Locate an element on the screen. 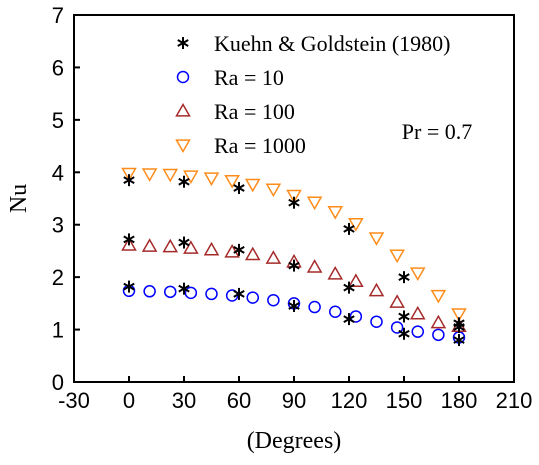  legend-label: Ra = 100 is located at coordinates (254, 111).